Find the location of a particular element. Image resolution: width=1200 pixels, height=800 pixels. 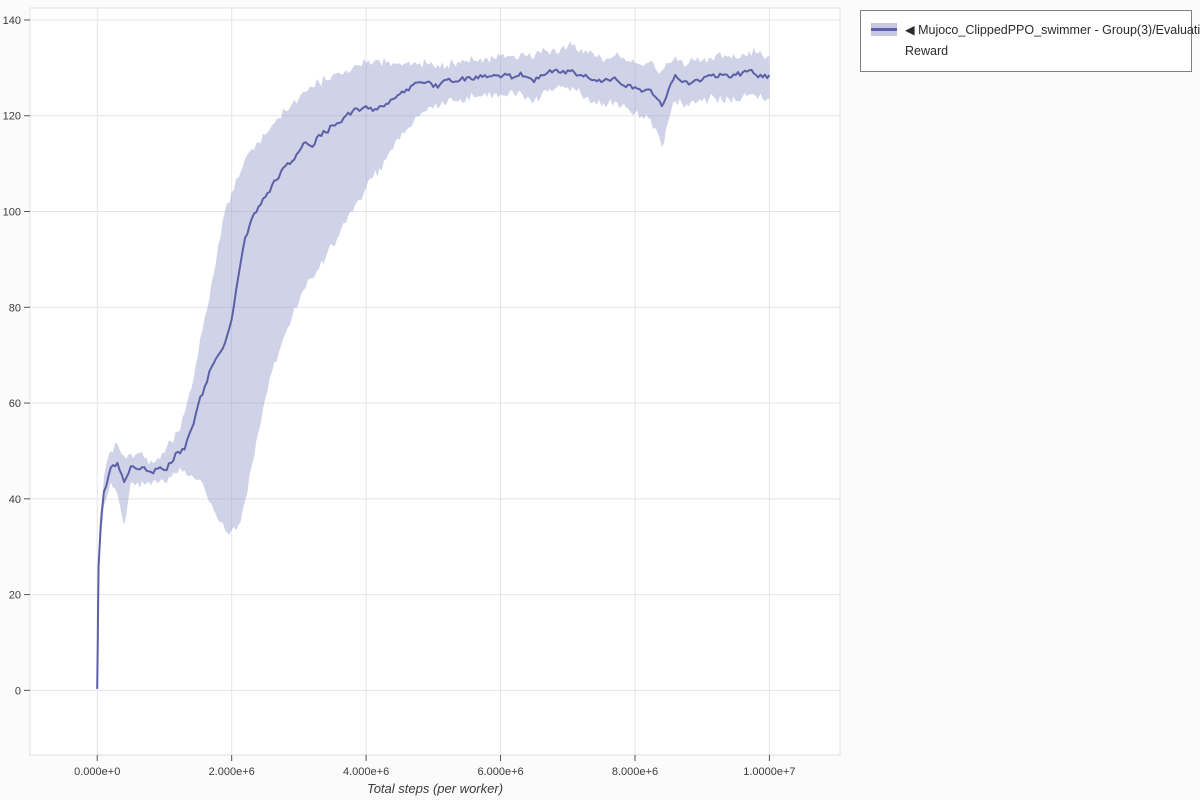

y-tick-label: 60 is located at coordinates (15, 404).